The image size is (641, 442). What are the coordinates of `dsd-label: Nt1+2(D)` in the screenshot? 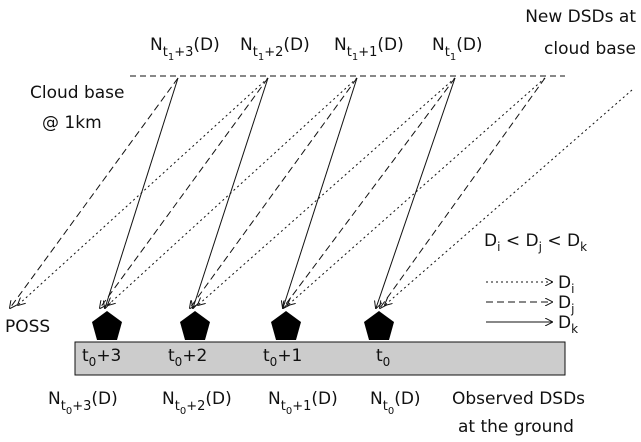 It's located at (275, 49).